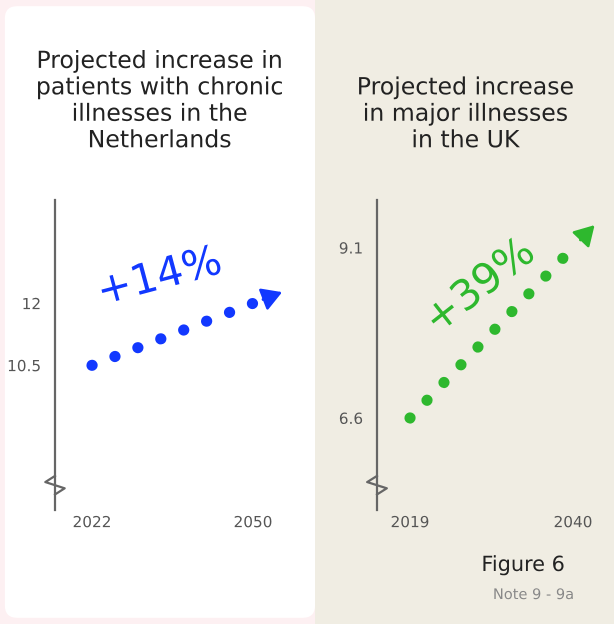 Image resolution: width=614 pixels, height=624 pixels. I want to click on annotation: +14%, so click(159, 273).